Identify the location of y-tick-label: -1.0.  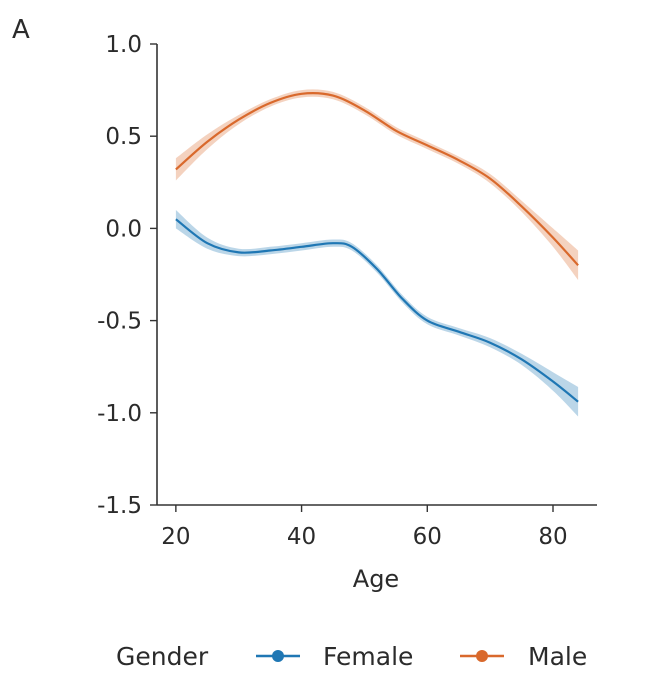
(119, 414).